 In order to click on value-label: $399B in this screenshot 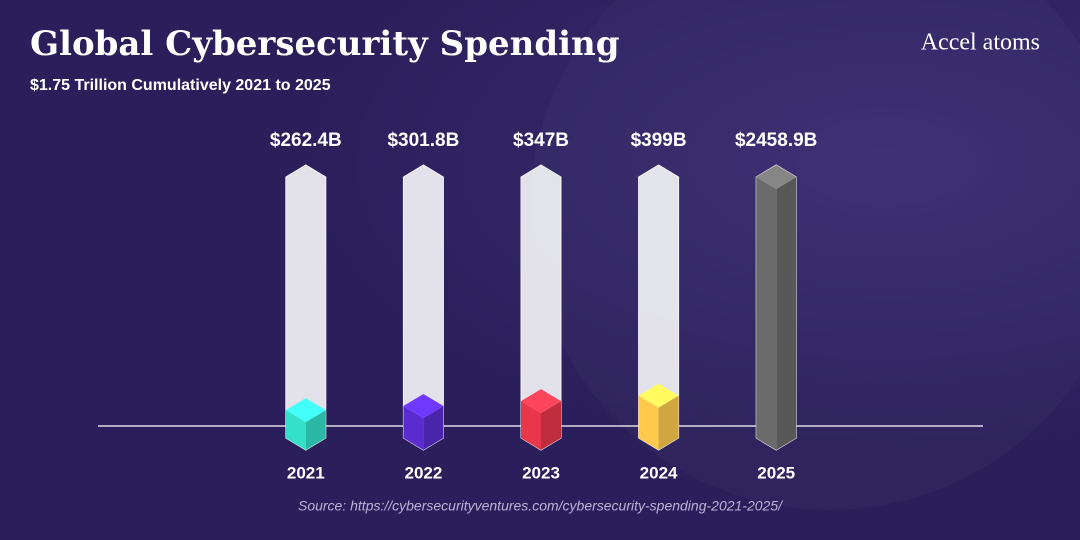, I will do `click(659, 140)`.